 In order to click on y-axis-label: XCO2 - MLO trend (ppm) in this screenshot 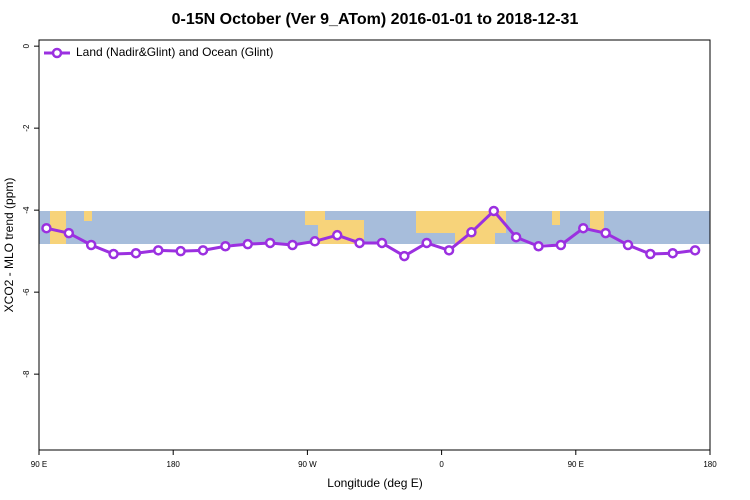, I will do `click(9, 245)`.